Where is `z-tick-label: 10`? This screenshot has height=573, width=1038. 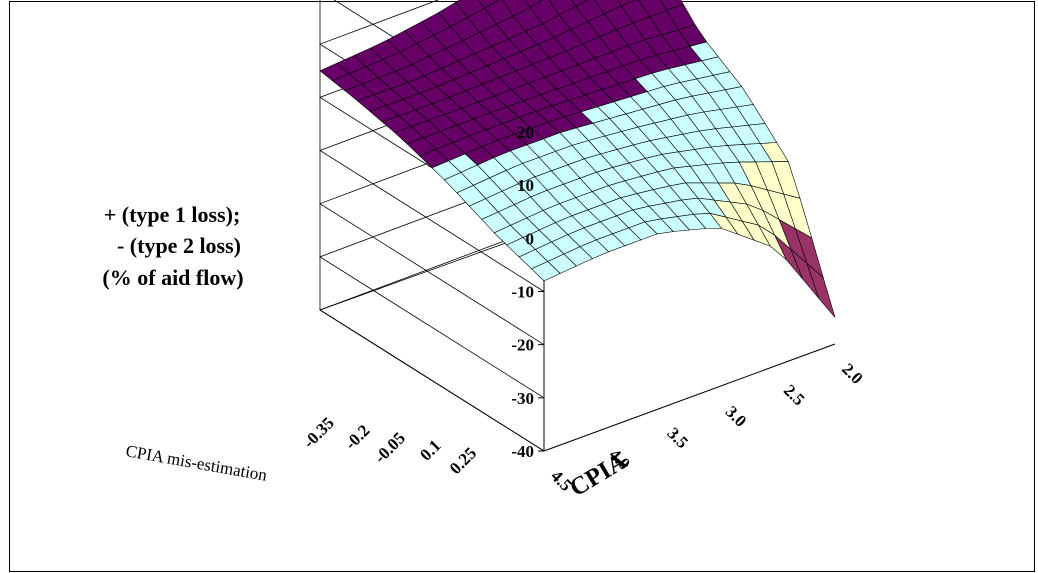 z-tick-label: 10 is located at coordinates (525, 185).